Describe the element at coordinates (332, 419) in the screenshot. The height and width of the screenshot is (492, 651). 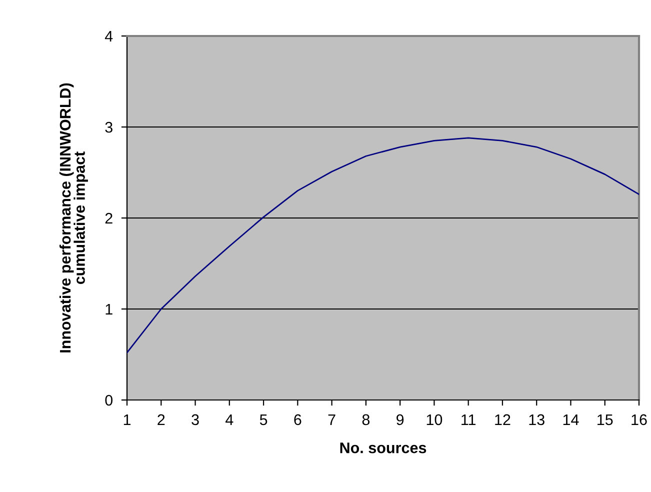
I see `x-tick-label: 7` at that location.